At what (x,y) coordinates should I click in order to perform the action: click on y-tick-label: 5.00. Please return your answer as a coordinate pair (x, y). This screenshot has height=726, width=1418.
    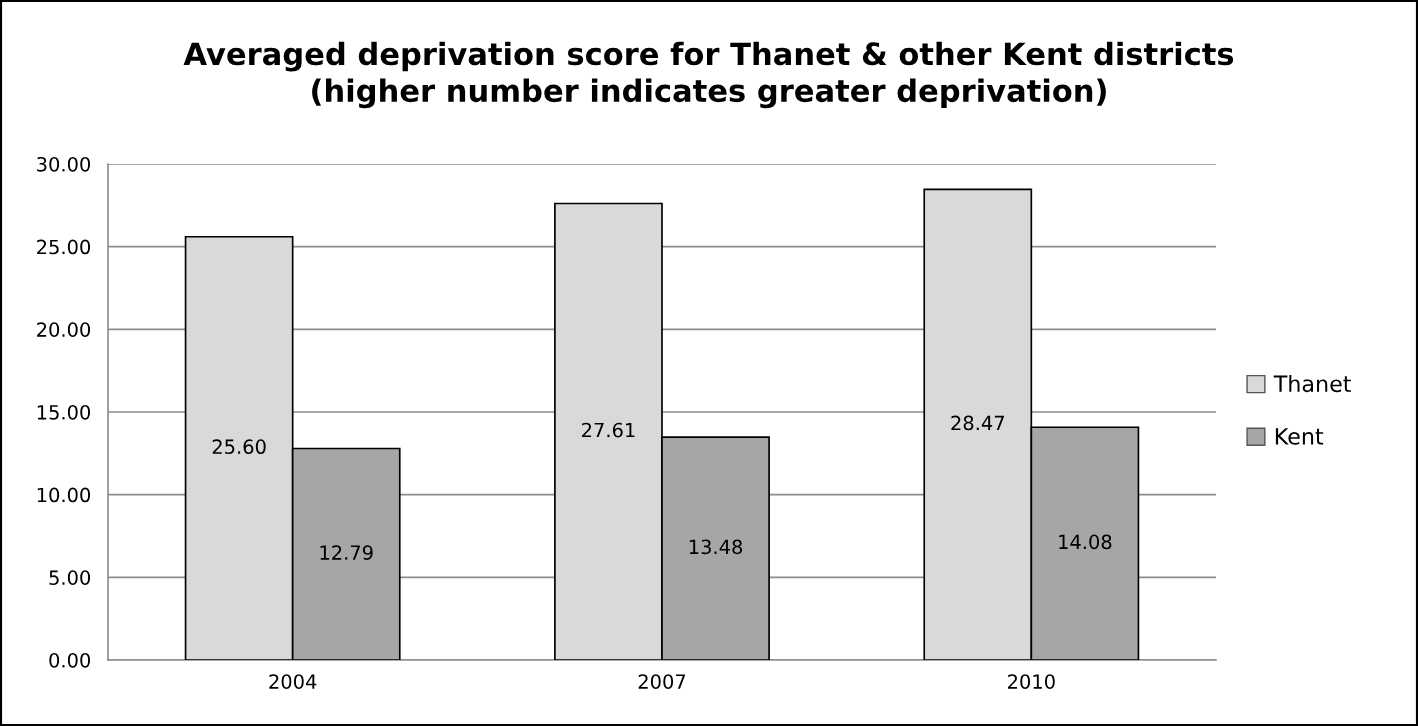
    Looking at the image, I should click on (70, 577).